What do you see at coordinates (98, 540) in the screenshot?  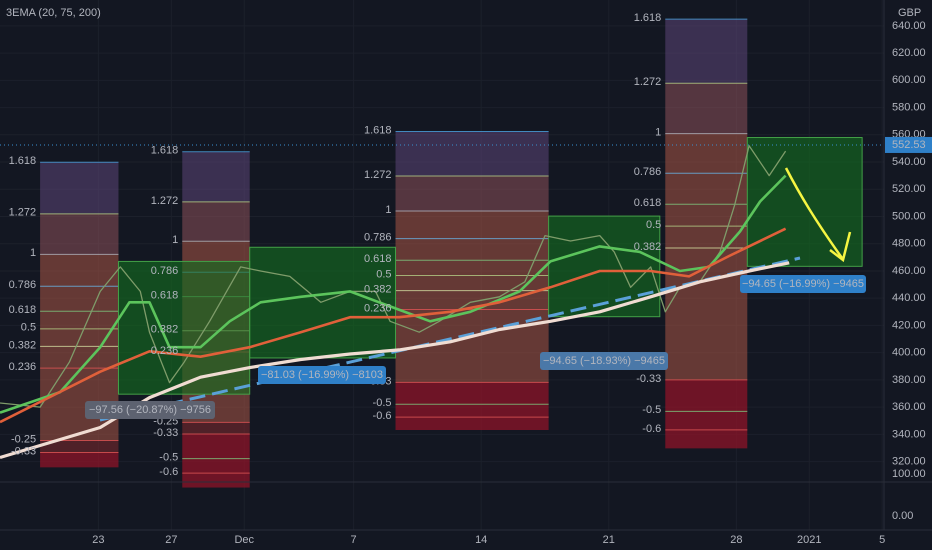 I see `x-tick-label: 23` at bounding box center [98, 540].